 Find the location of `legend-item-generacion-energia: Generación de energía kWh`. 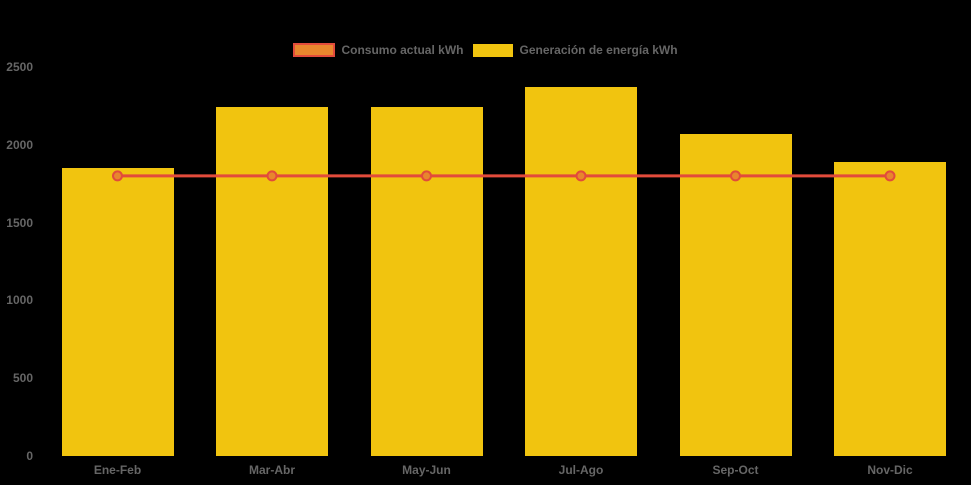

legend-item-generacion-energia: Generación de energía kWh is located at coordinates (575, 50).